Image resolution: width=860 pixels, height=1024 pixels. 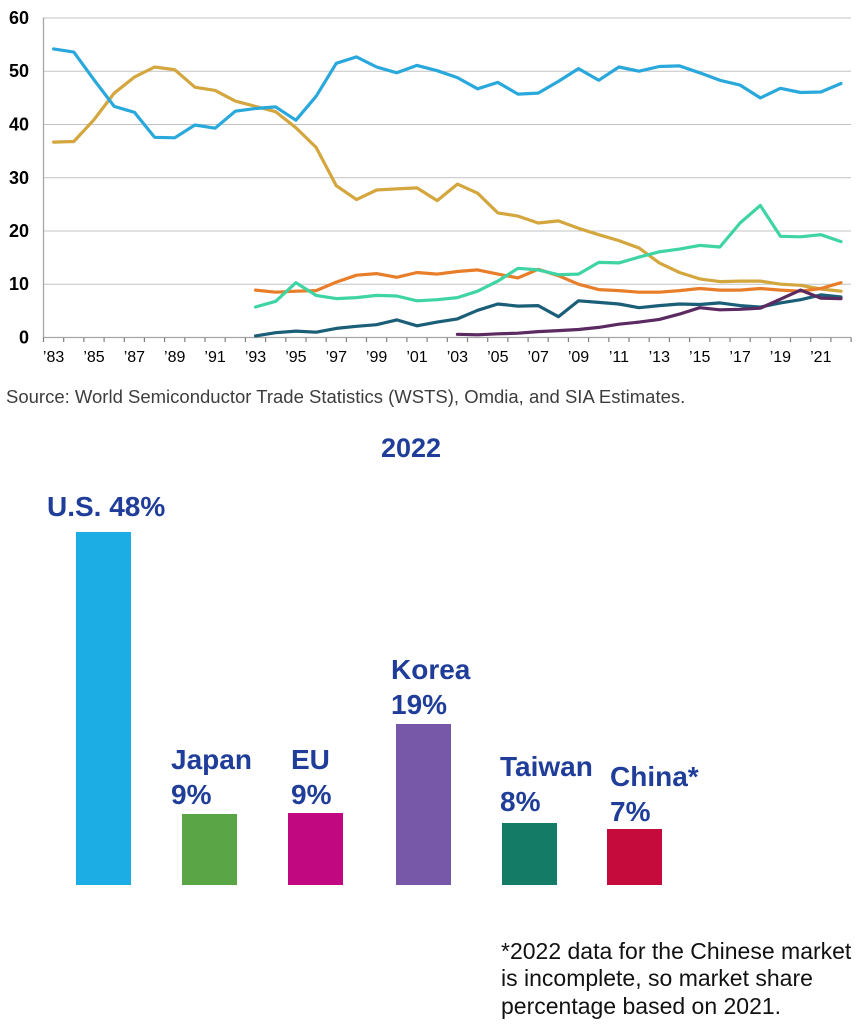 What do you see at coordinates (416, 357) in the screenshot?
I see `svg-text: ’01` at bounding box center [416, 357].